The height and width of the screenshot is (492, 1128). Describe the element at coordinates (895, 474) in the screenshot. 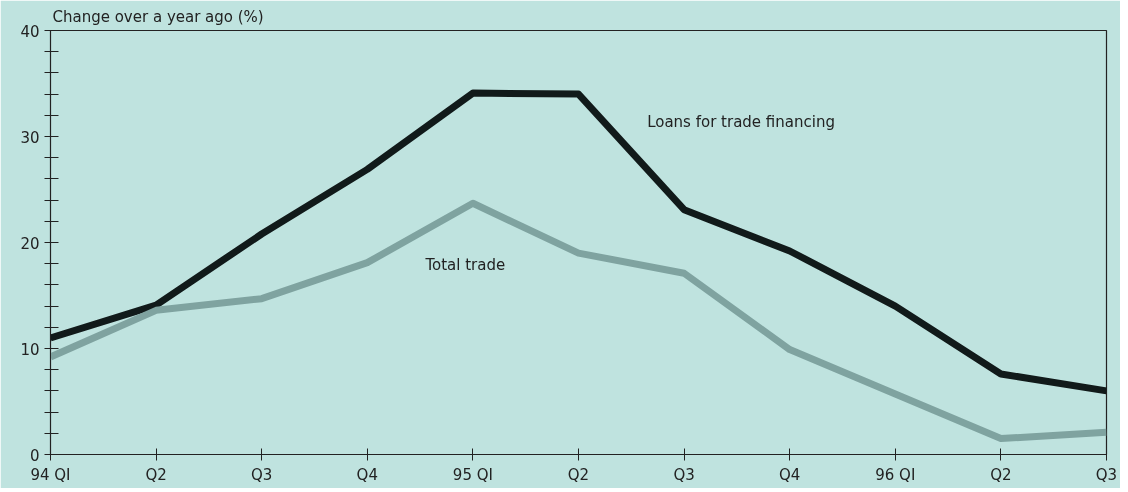

I see `x-tick-label: 96 QI` at that location.